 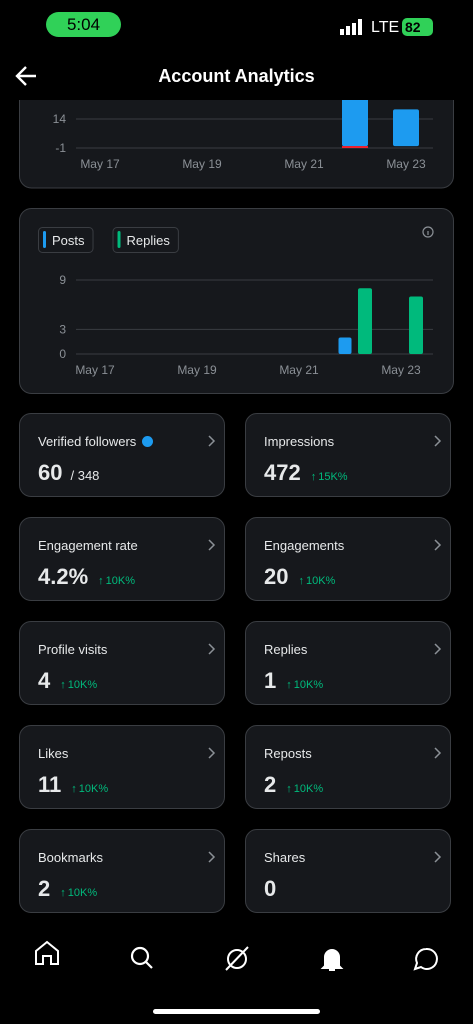 I want to click on metric-label: Likes, so click(x=53, y=753).